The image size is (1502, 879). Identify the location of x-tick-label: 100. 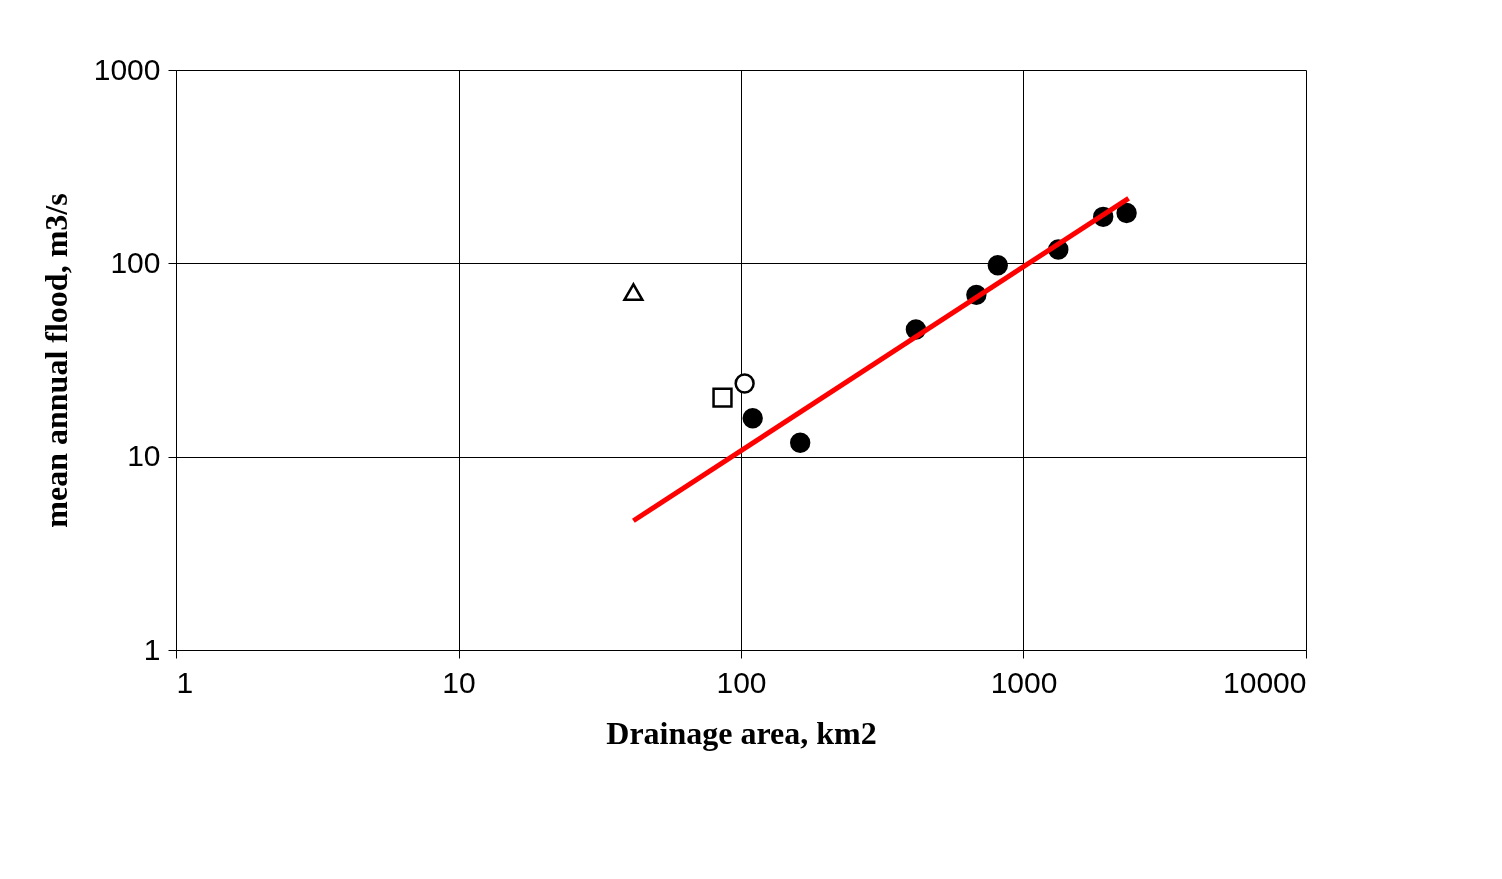
(741, 682).